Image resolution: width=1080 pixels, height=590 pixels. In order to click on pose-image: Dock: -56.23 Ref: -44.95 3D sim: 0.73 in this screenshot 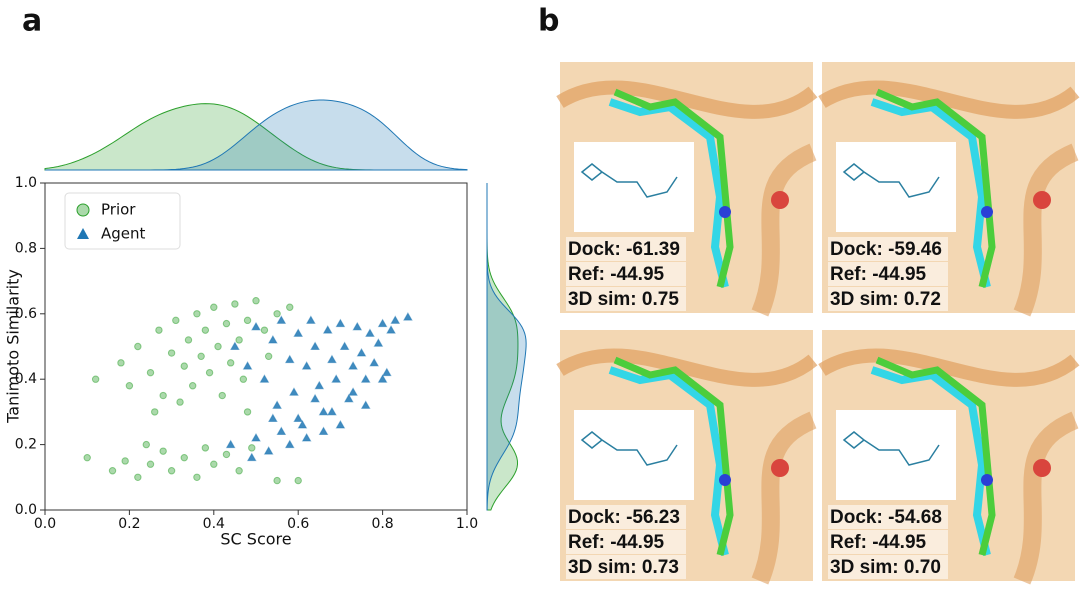, I will do `click(687, 457)`.